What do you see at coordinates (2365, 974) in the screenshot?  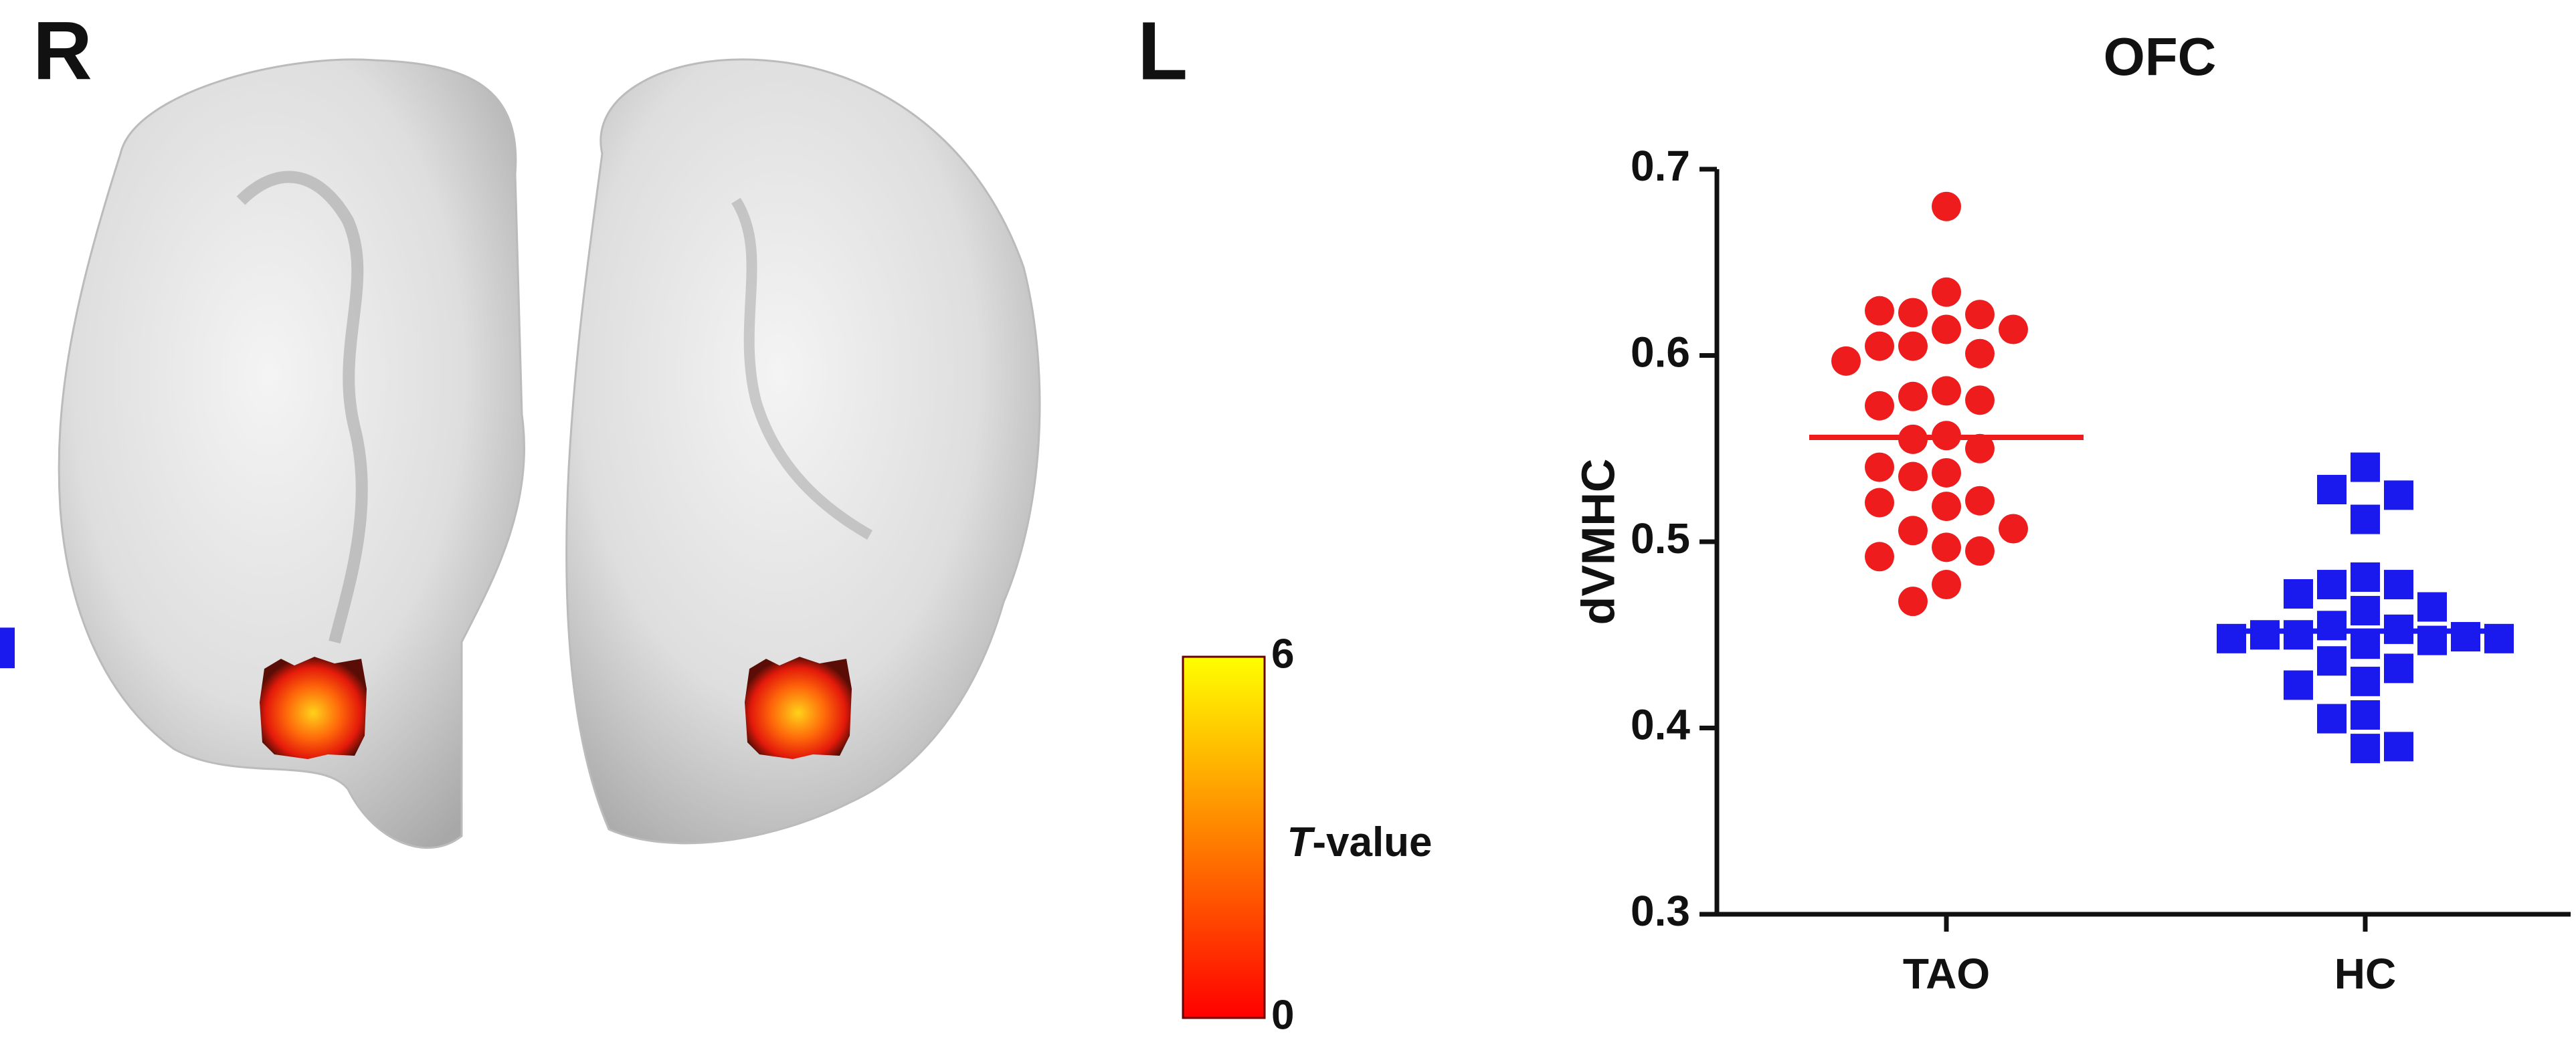 I see `x-tick-label: HC` at bounding box center [2365, 974].